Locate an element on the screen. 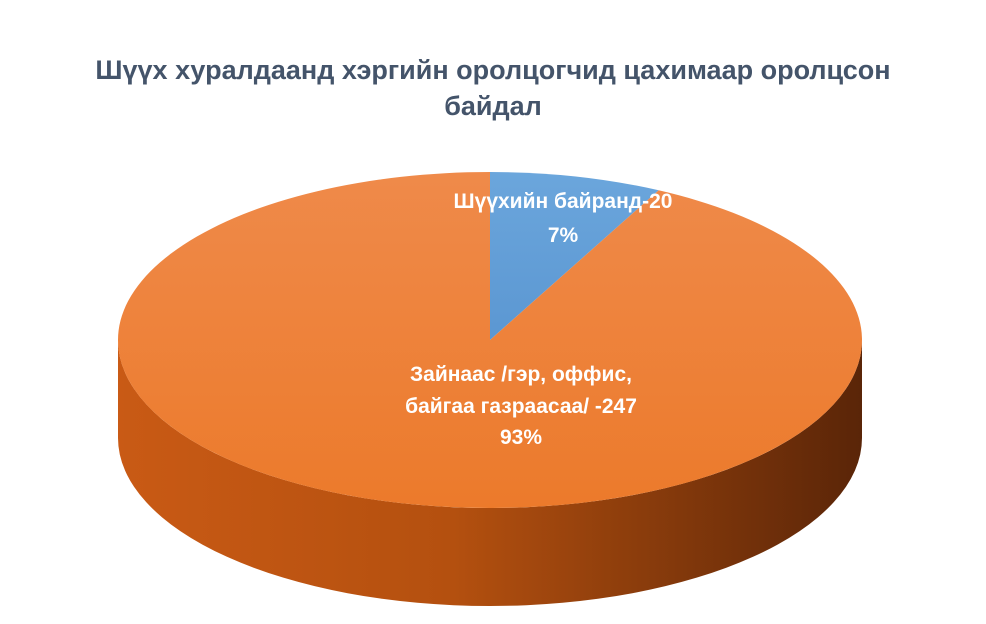 The height and width of the screenshot is (624, 986). slice-1-label-line-2: 7% is located at coordinates (563, 235).